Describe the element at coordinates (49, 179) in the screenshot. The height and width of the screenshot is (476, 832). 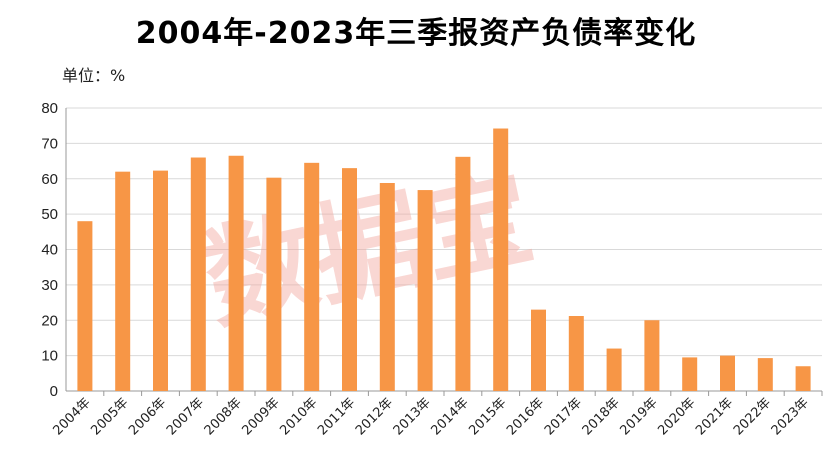
I see `y-tick-label: 60` at that location.